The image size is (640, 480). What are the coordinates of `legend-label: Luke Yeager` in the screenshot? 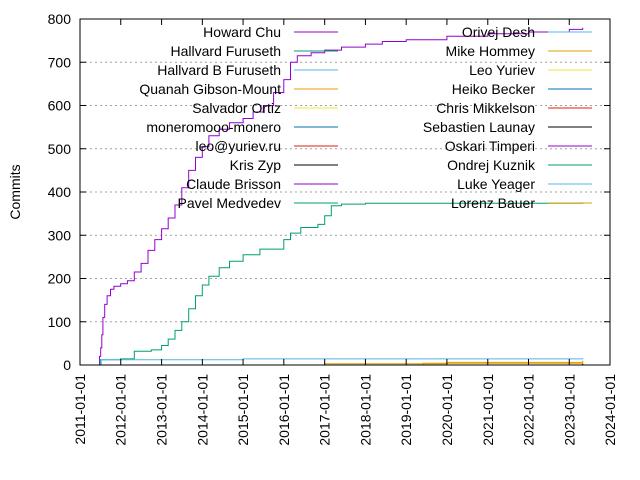 It's located at (496, 184).